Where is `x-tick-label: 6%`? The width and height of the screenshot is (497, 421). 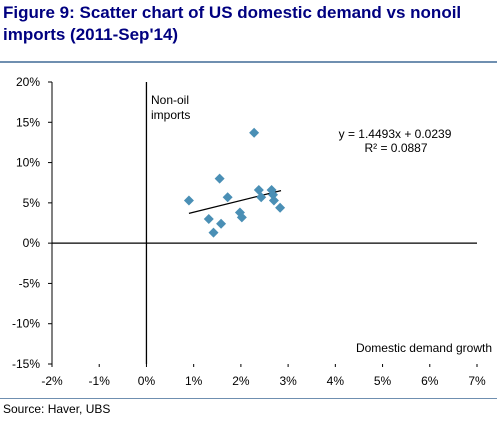
x-tick-label: 6% is located at coordinates (430, 381).